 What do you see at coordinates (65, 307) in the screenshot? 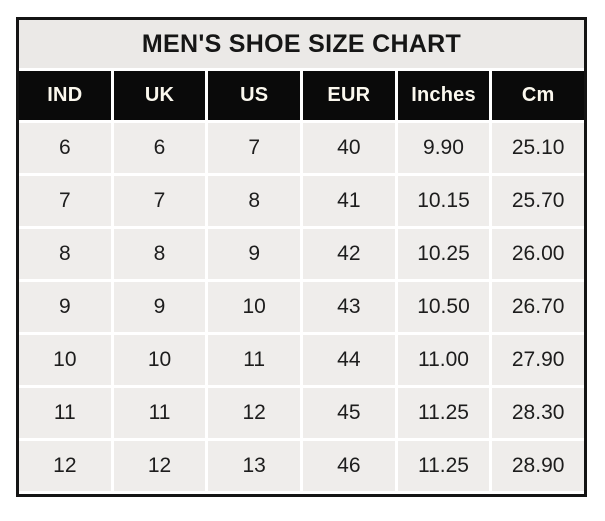
I see `table-cell-r3-c0: 9` at bounding box center [65, 307].